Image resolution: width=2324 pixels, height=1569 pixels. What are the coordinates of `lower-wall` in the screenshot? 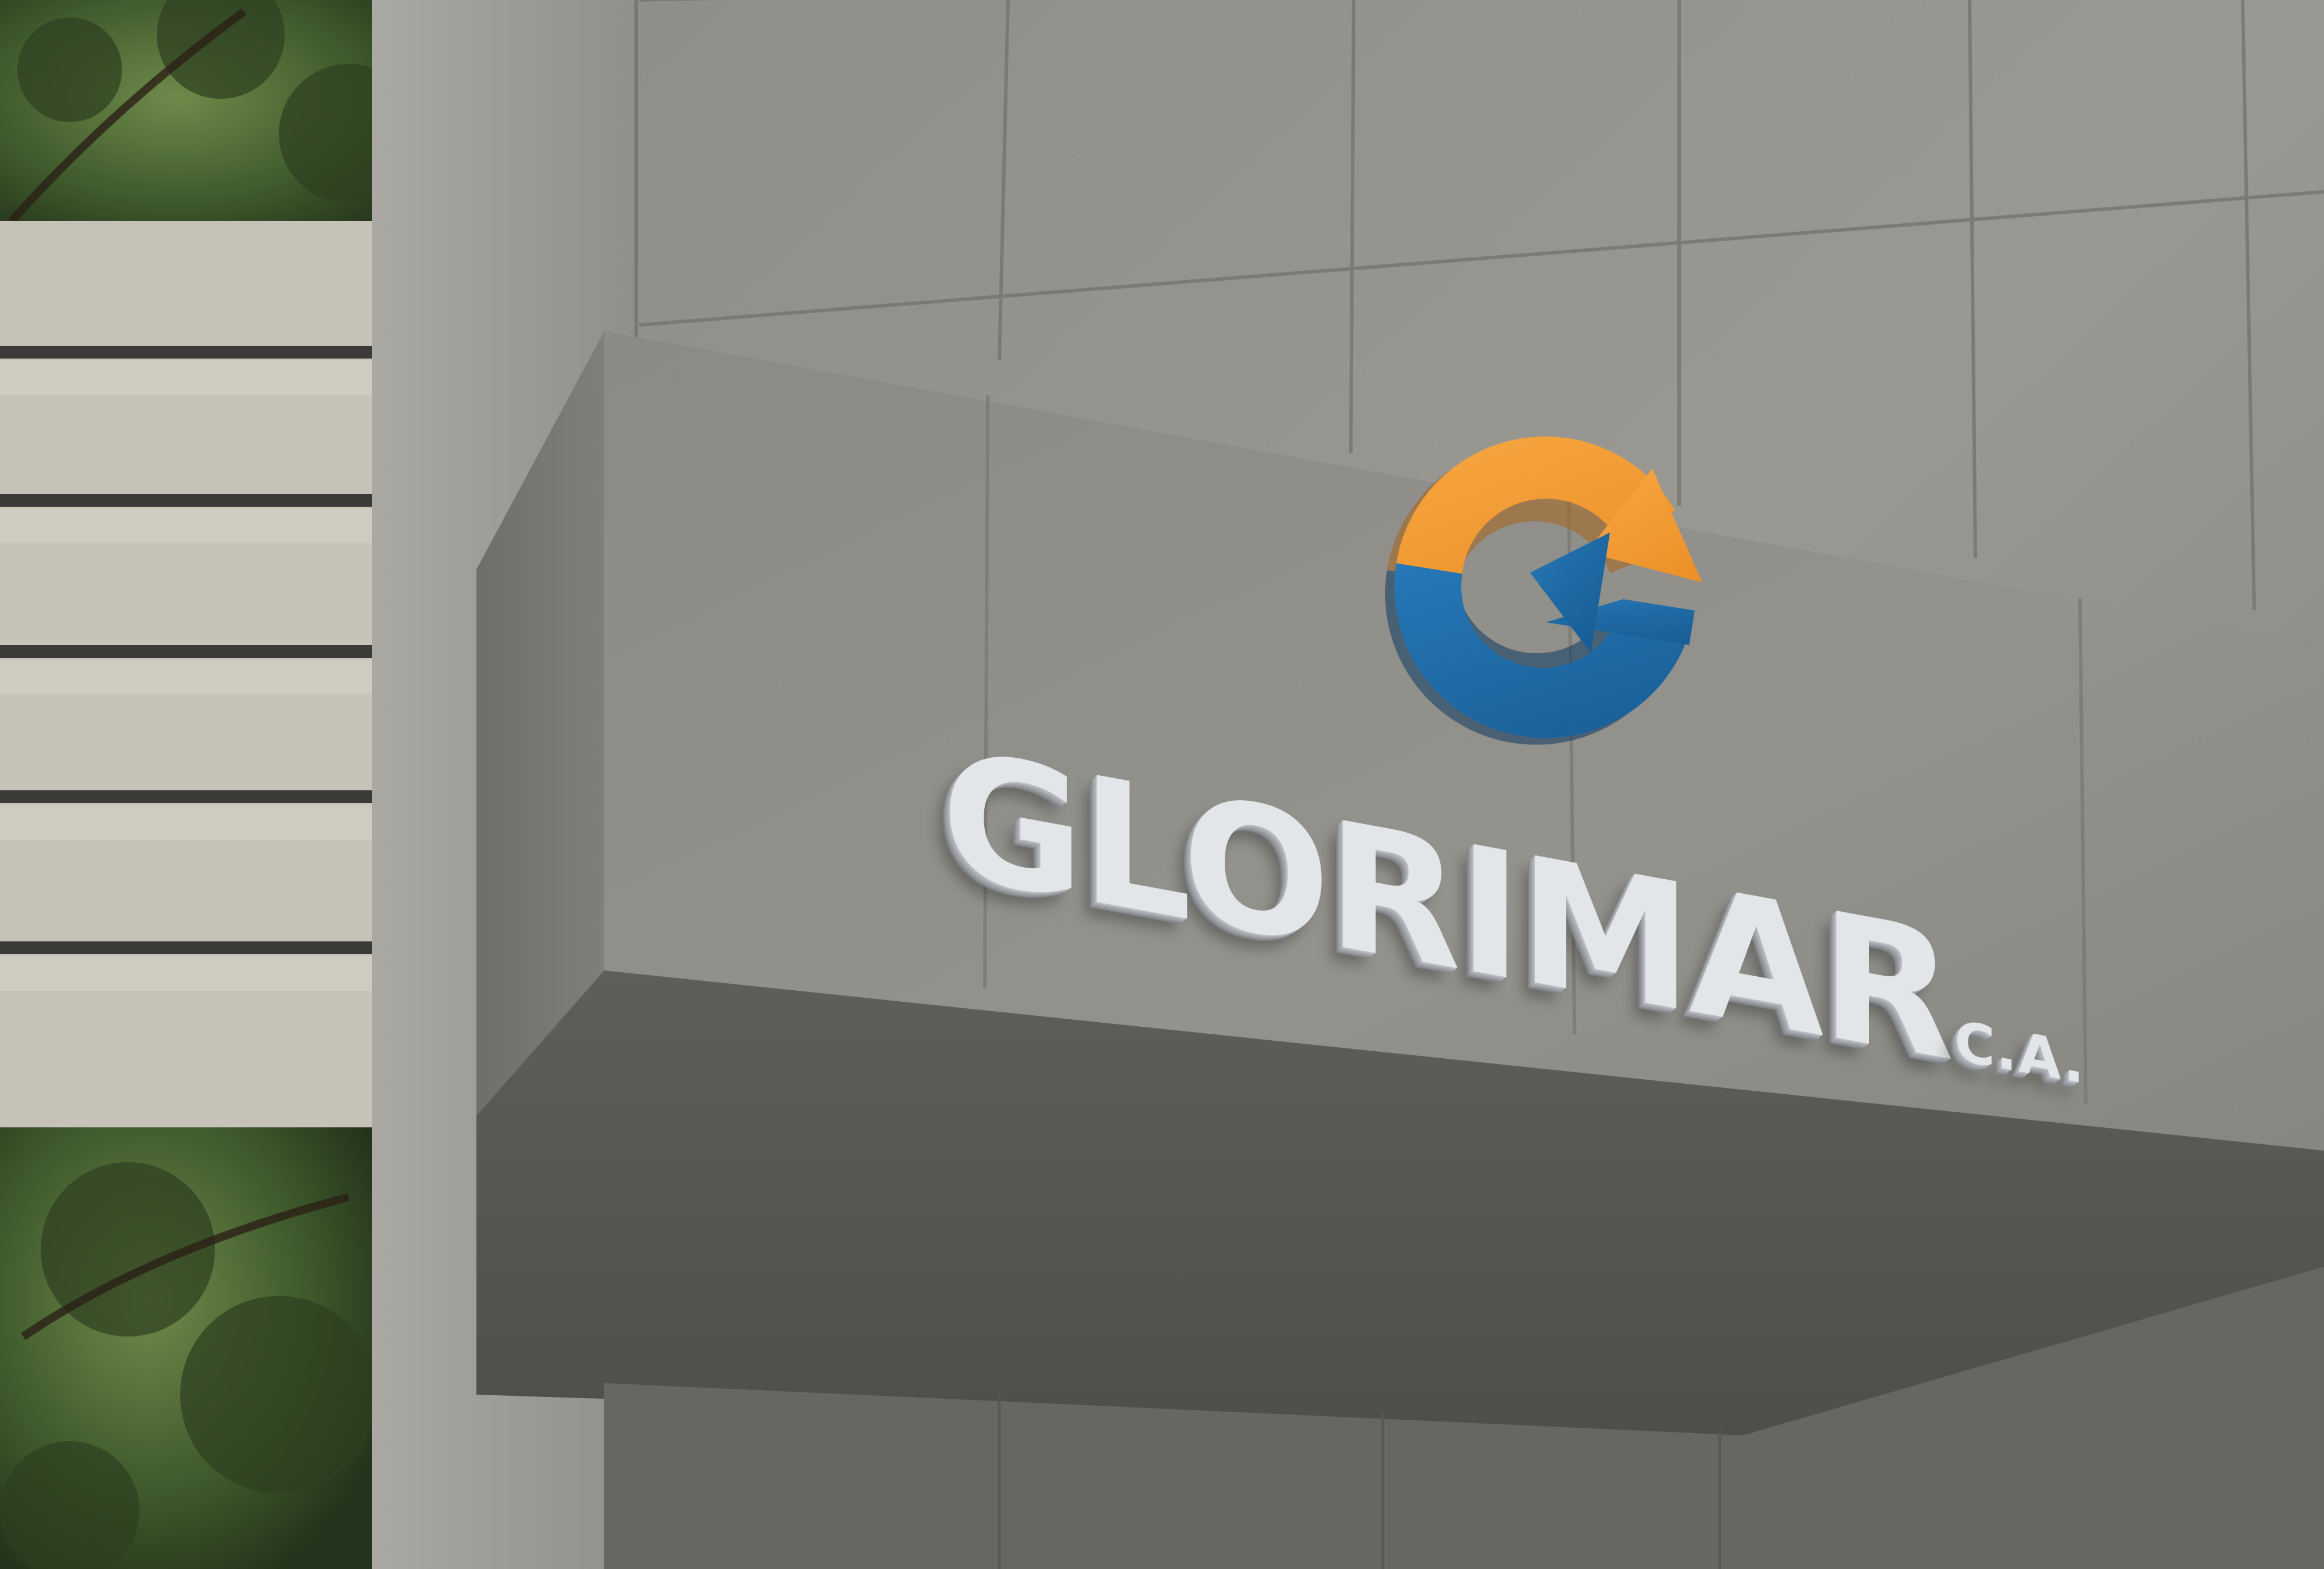 It's located at (1464, 1418).